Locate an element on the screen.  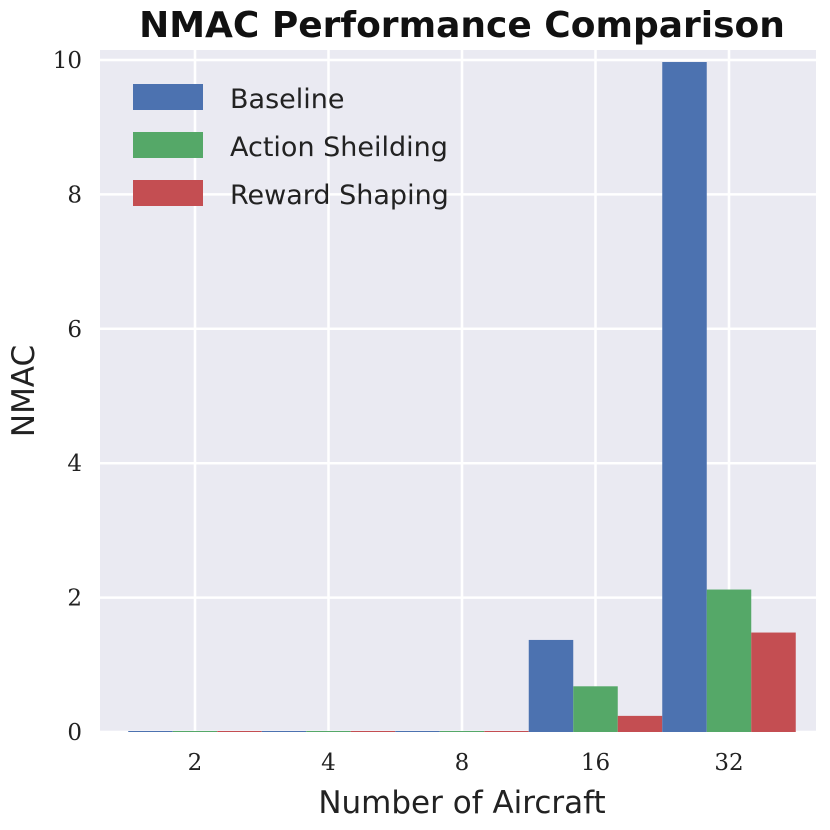
chart-title: NMAC Performance Comparison is located at coordinates (462, 25).